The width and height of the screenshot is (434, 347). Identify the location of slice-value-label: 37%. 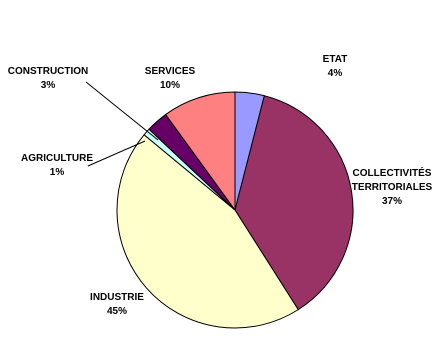
(392, 201).